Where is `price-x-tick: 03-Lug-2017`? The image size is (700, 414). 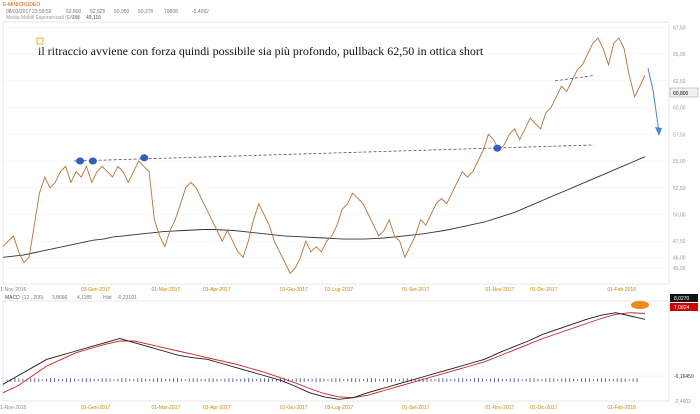 price-x-tick: 03-Lug-2017 is located at coordinates (339, 290).